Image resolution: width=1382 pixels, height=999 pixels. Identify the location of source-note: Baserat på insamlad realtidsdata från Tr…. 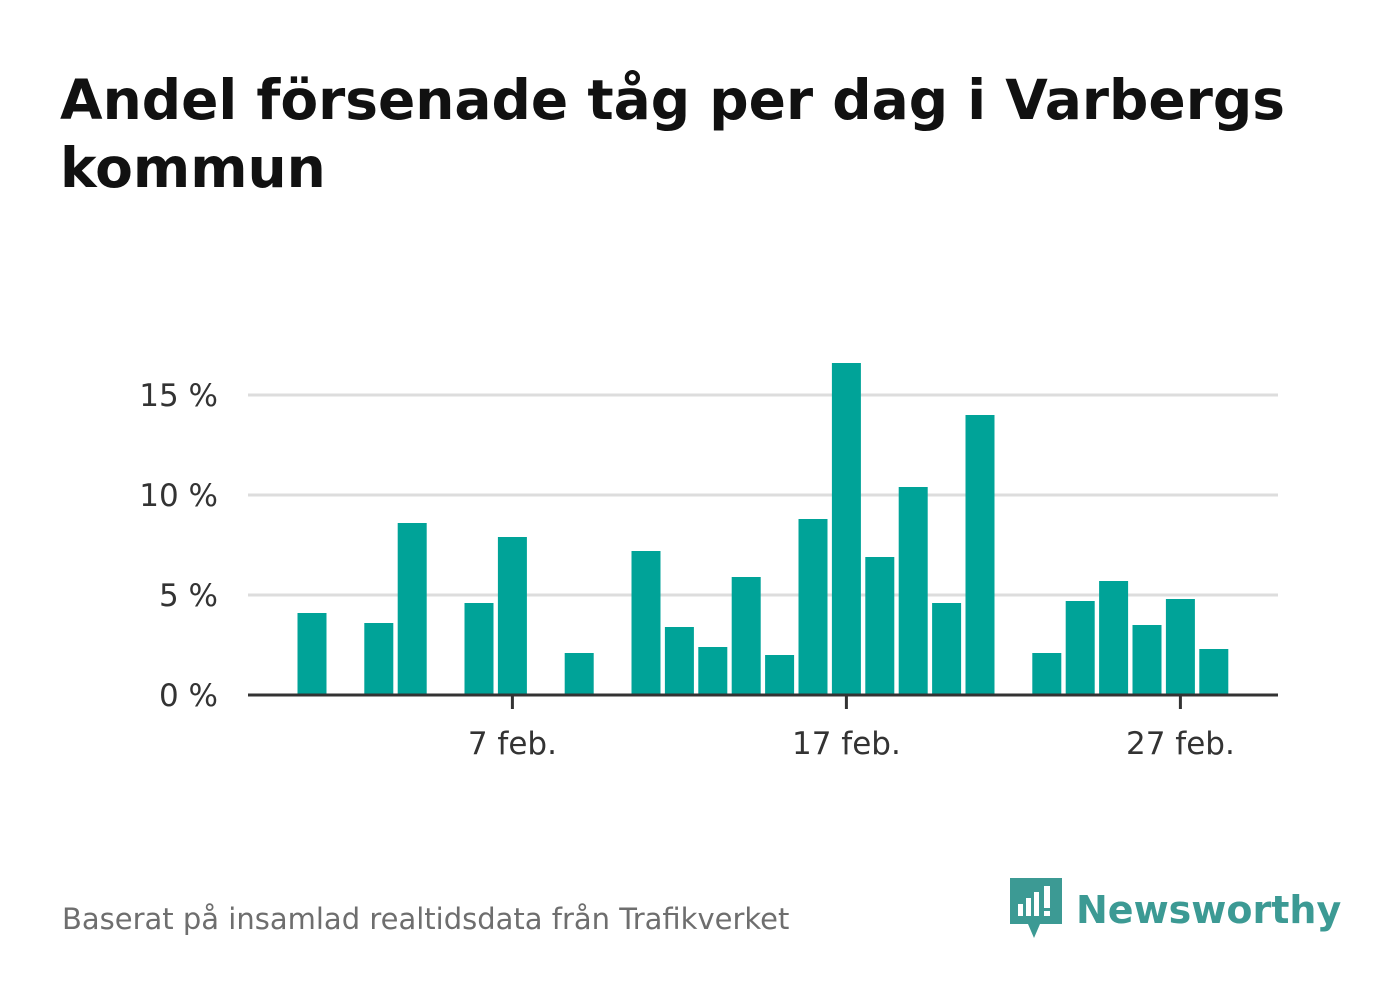
(426, 919).